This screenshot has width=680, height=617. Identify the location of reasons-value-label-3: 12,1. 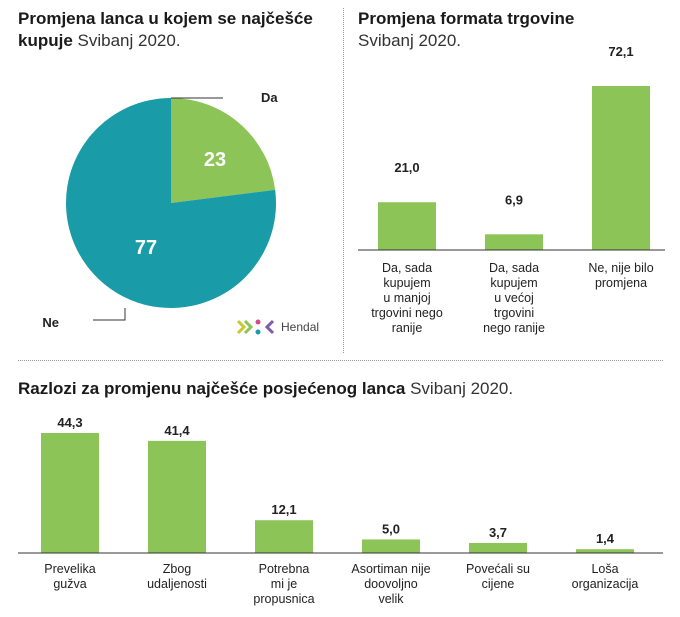
(283, 509).